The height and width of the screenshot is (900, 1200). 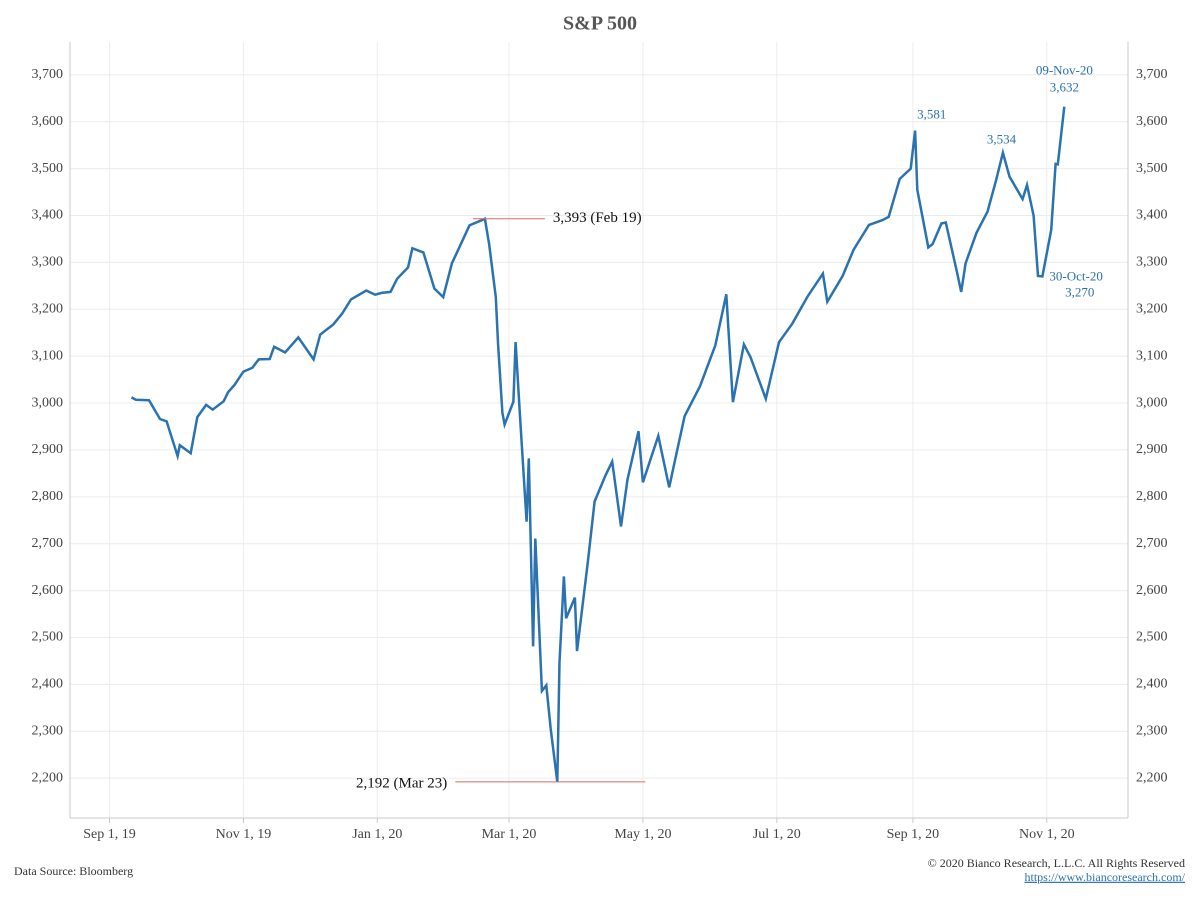 I want to click on x-tick-label: Jan 1, 20, so click(x=377, y=834).